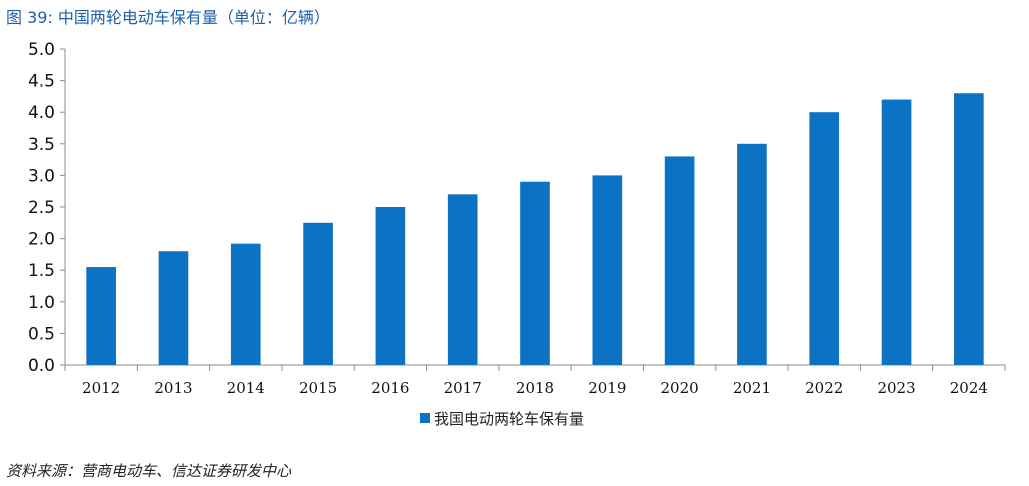 Image resolution: width=1029 pixels, height=486 pixels. Describe the element at coordinates (390, 388) in the screenshot. I see `x-tick-label: 2016` at that location.